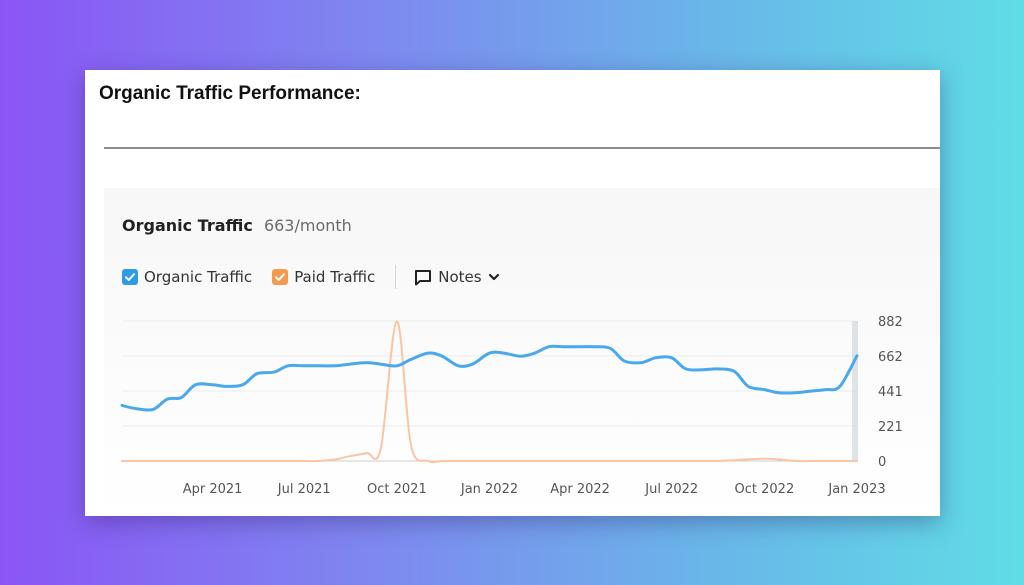 The height and width of the screenshot is (585, 1024). Describe the element at coordinates (335, 277) in the screenshot. I see `legend-paid-label: Paid Traffic` at that location.